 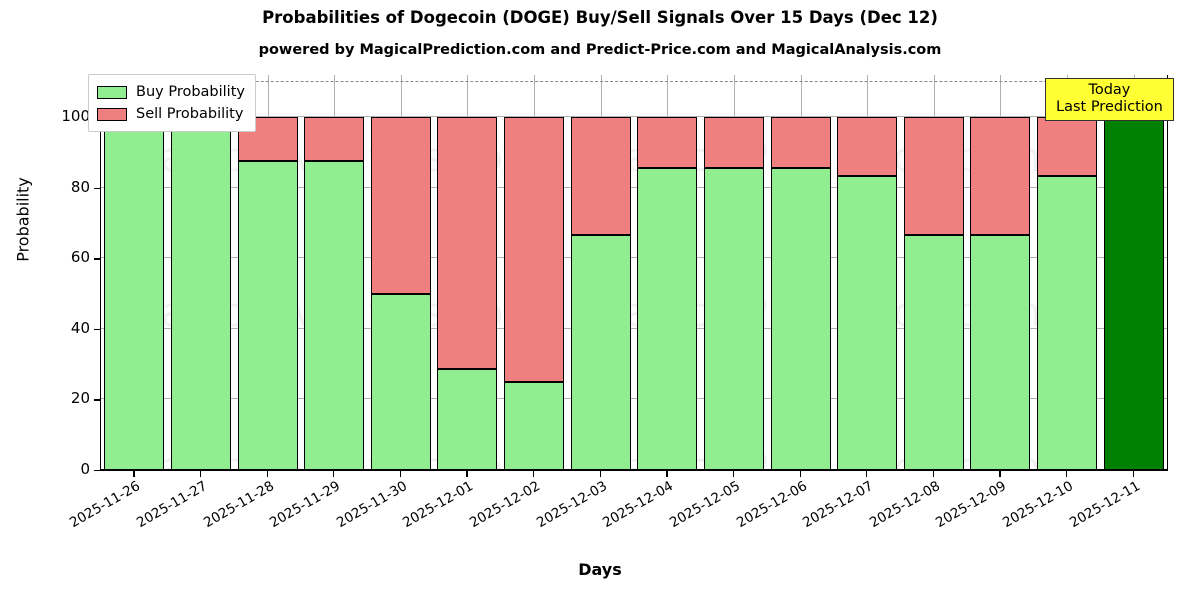 I want to click on today-annotation-line2: Last Prediction, so click(x=1109, y=106).